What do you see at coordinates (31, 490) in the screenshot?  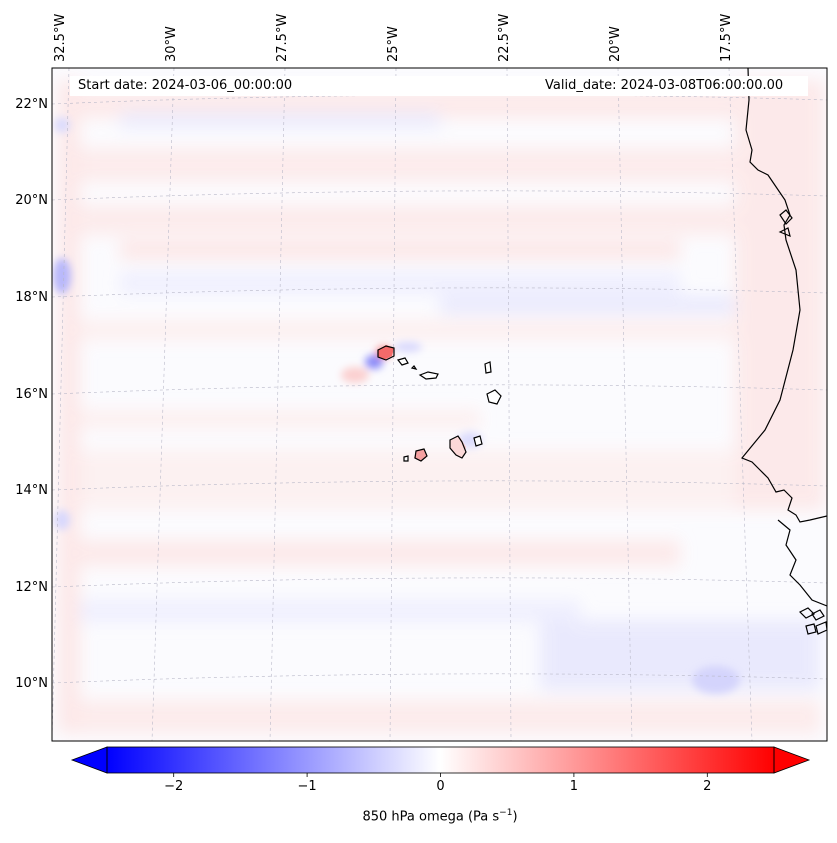 I see `lat-label: 14°N` at bounding box center [31, 490].